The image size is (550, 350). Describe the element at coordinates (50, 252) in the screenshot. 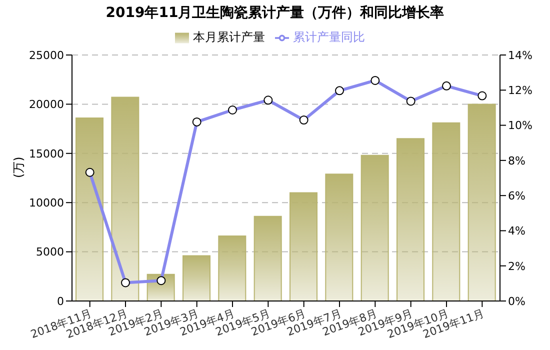

I see `y-tick-label: 5000` at that location.